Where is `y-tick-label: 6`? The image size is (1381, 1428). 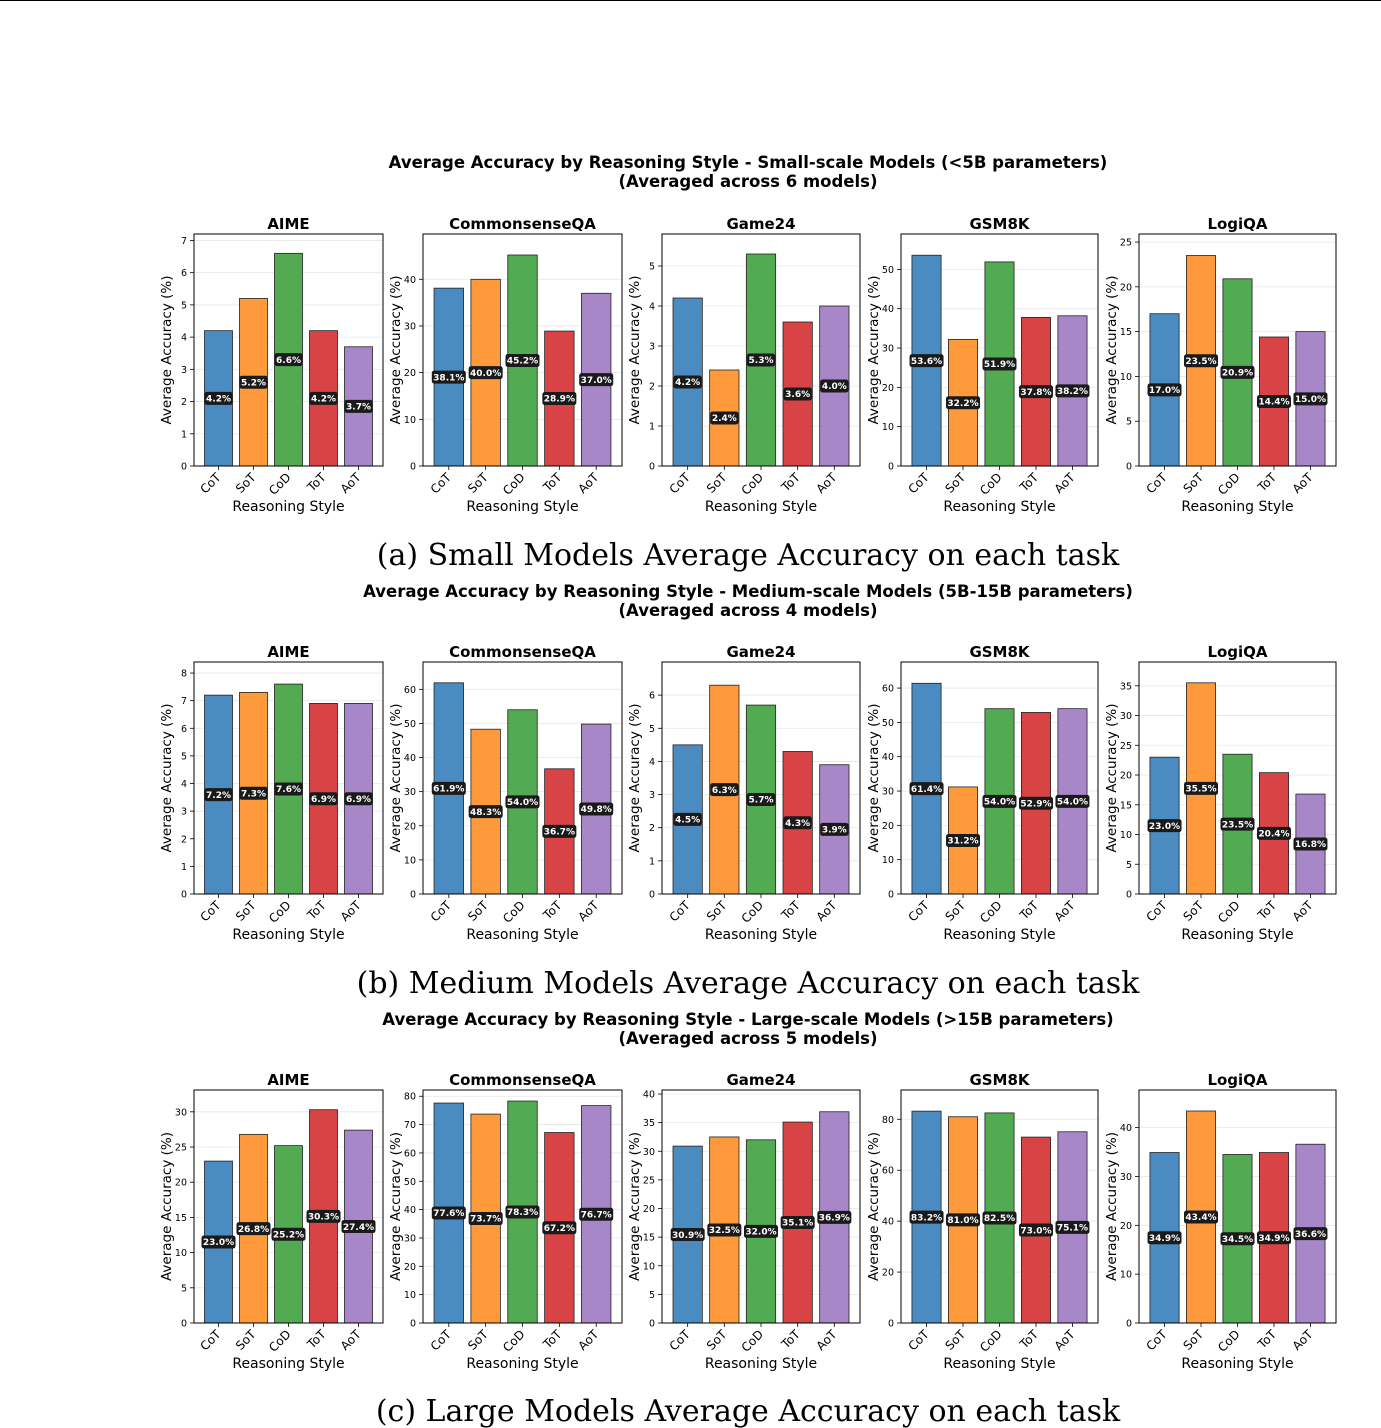 y-tick-label: 6 is located at coordinates (184, 273).